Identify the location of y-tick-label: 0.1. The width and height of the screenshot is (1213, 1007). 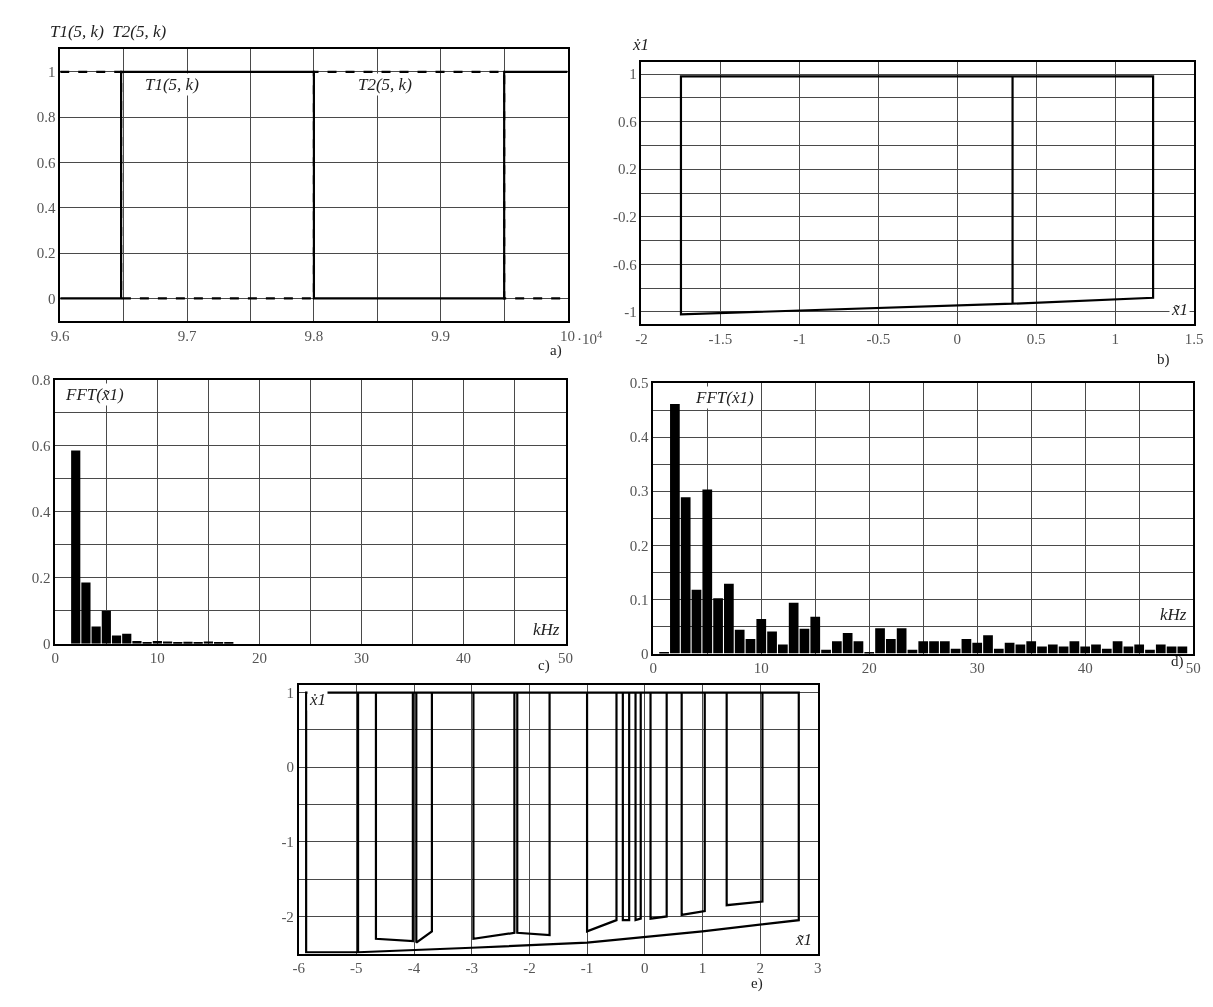
(639, 599).